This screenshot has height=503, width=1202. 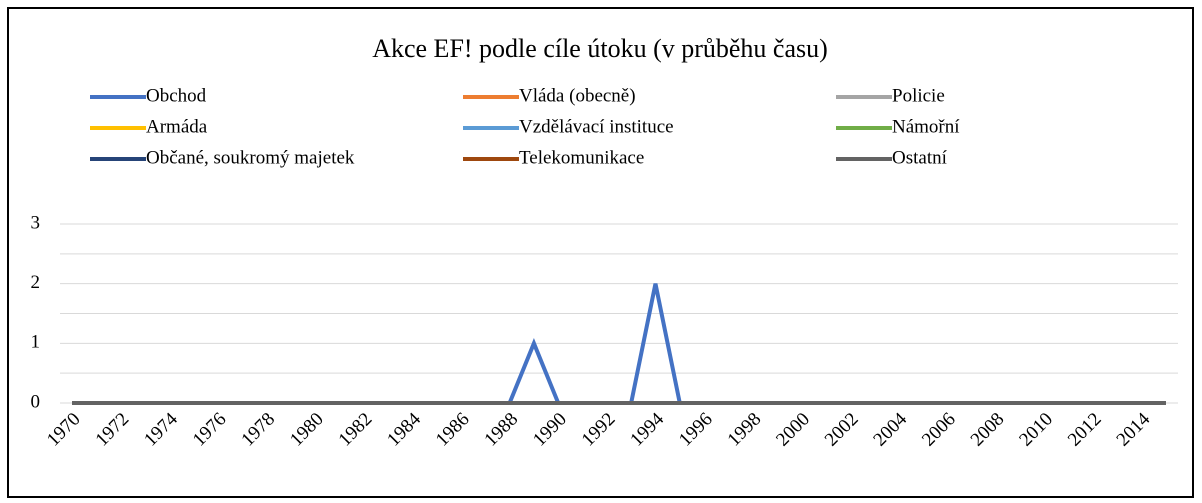 I want to click on y-tick-label: 3, so click(x=36, y=222).